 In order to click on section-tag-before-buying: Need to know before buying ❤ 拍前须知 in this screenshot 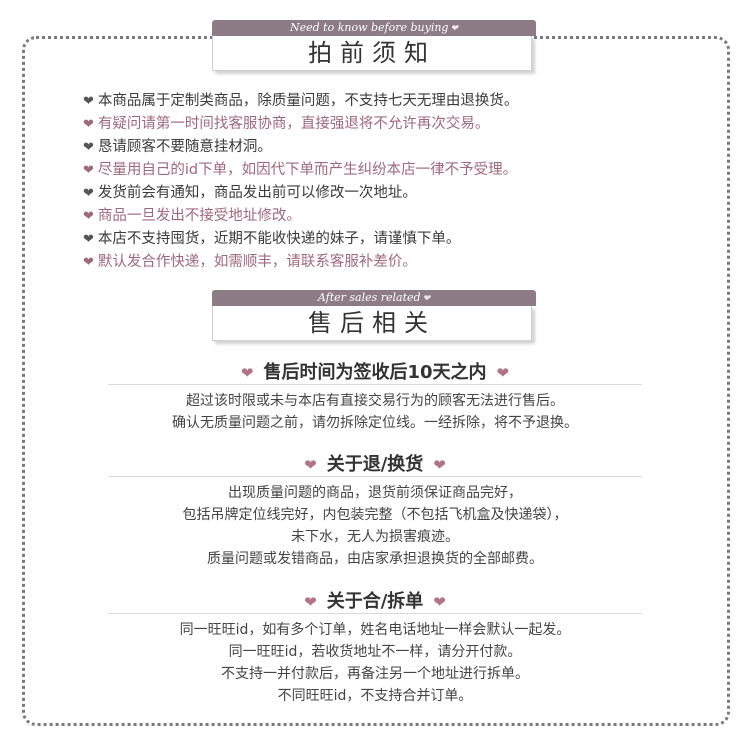, I will do `click(374, 46)`.